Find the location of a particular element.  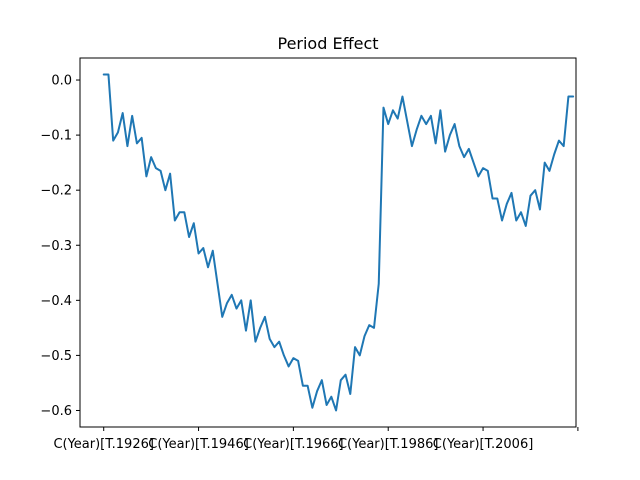

x-tick-label: C(Year)[T.2006] is located at coordinates (483, 444).